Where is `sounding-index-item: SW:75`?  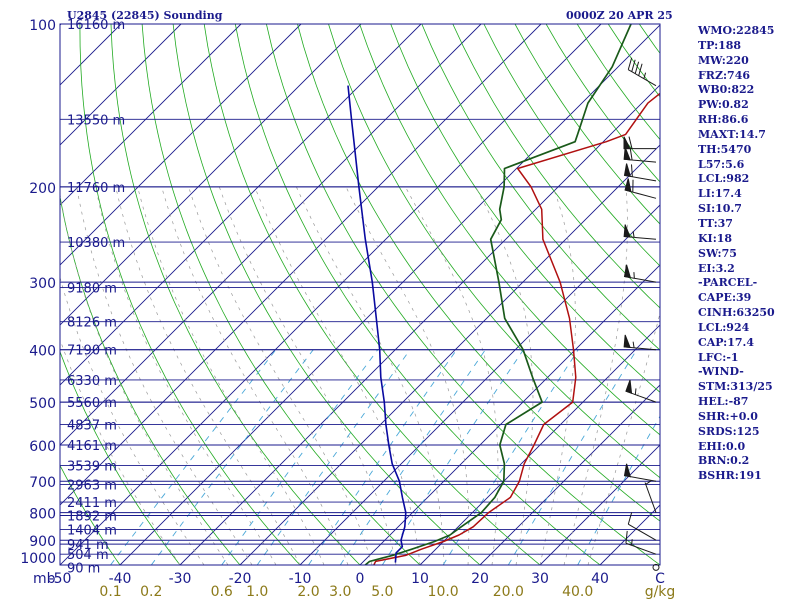 sounding-index-item: SW:75 is located at coordinates (717, 253).